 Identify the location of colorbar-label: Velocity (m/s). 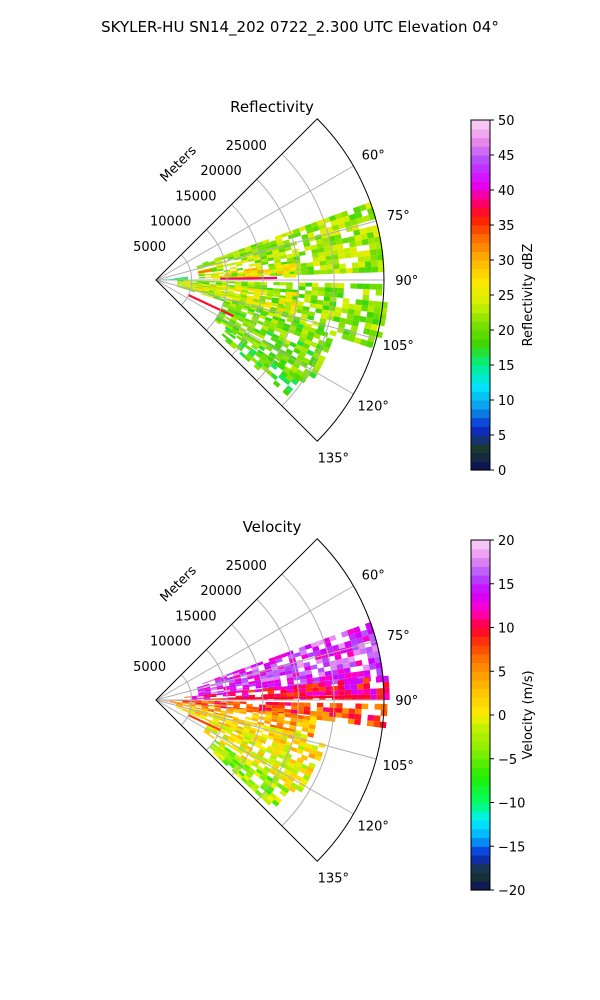
(528, 714).